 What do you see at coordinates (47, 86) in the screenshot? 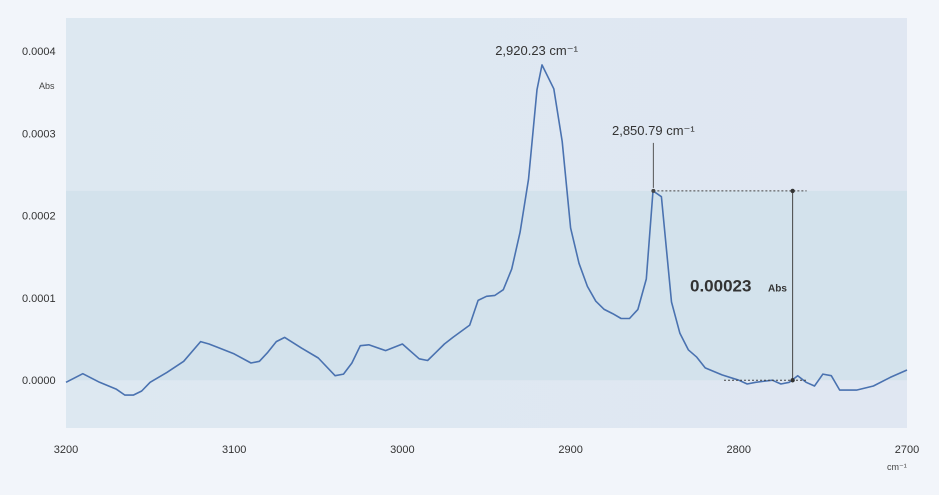
I see `y-unit-label: Abs` at bounding box center [47, 86].